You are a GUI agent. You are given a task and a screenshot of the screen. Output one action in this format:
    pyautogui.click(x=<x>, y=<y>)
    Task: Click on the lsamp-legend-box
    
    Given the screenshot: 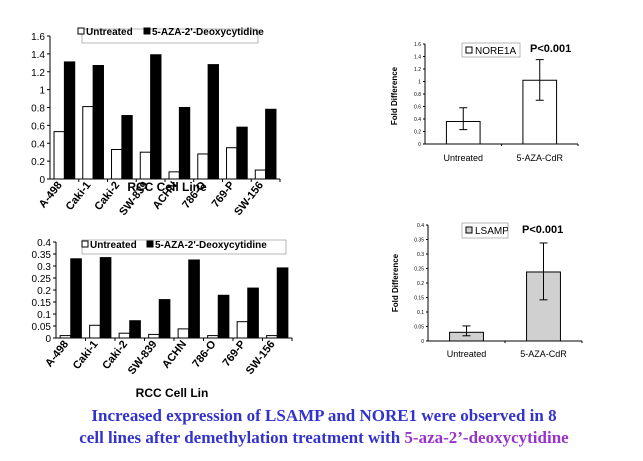 What is the action you would take?
    pyautogui.click(x=485, y=230)
    